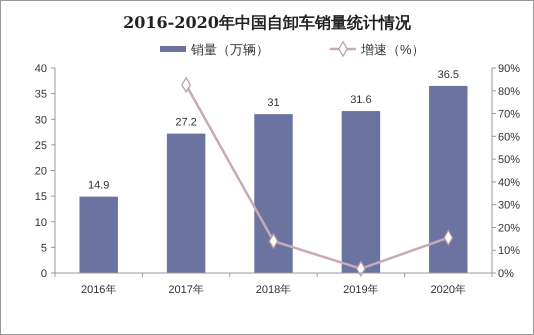 This screenshot has width=534, height=335. What do you see at coordinates (274, 290) in the screenshot?
I see `x-tick-label: 2018年` at bounding box center [274, 290].